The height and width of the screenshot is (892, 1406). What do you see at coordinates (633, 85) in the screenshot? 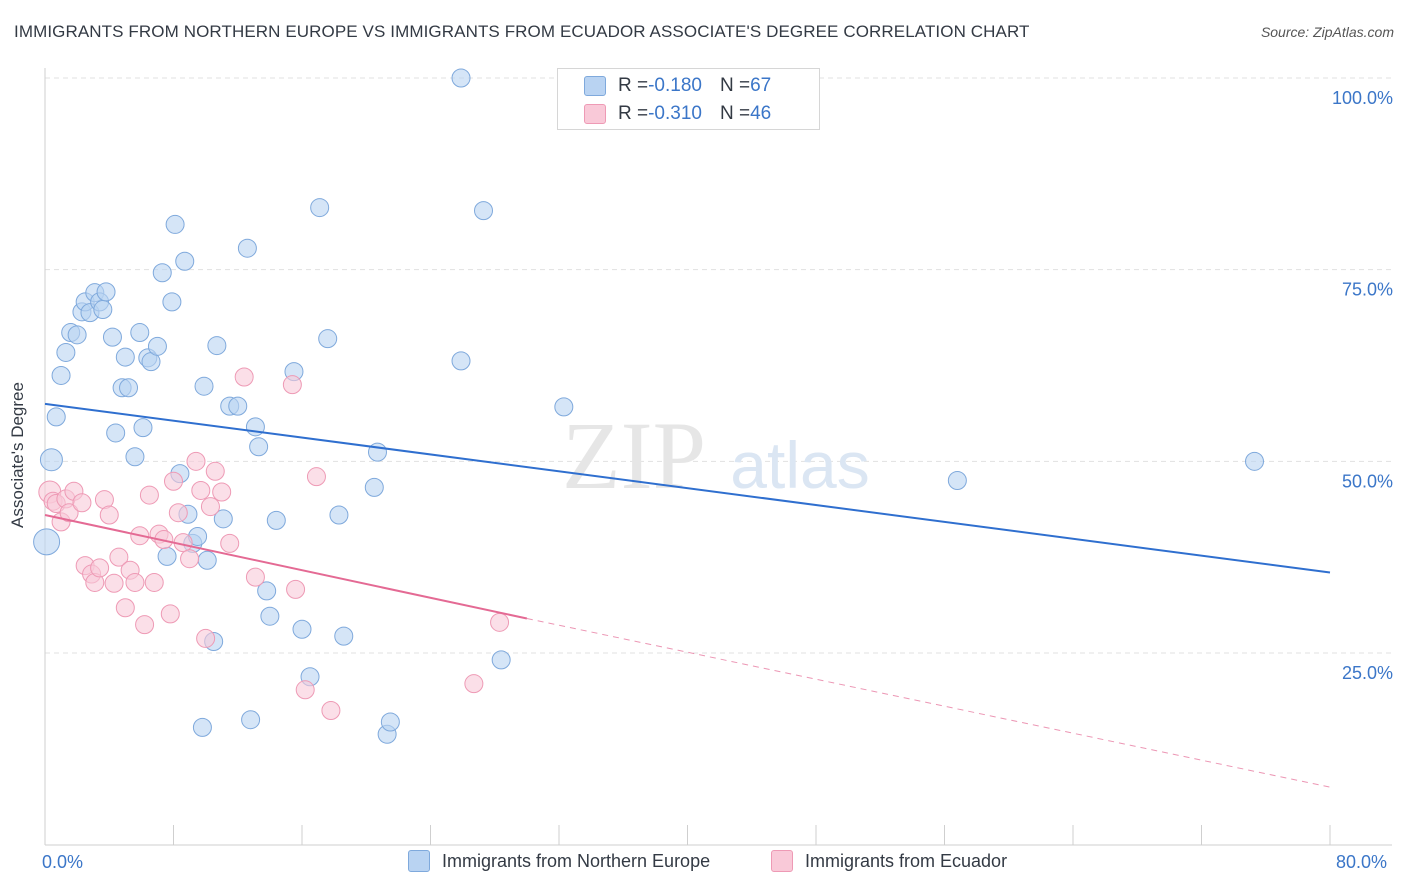
I see `r-label: R =` at bounding box center [633, 85].